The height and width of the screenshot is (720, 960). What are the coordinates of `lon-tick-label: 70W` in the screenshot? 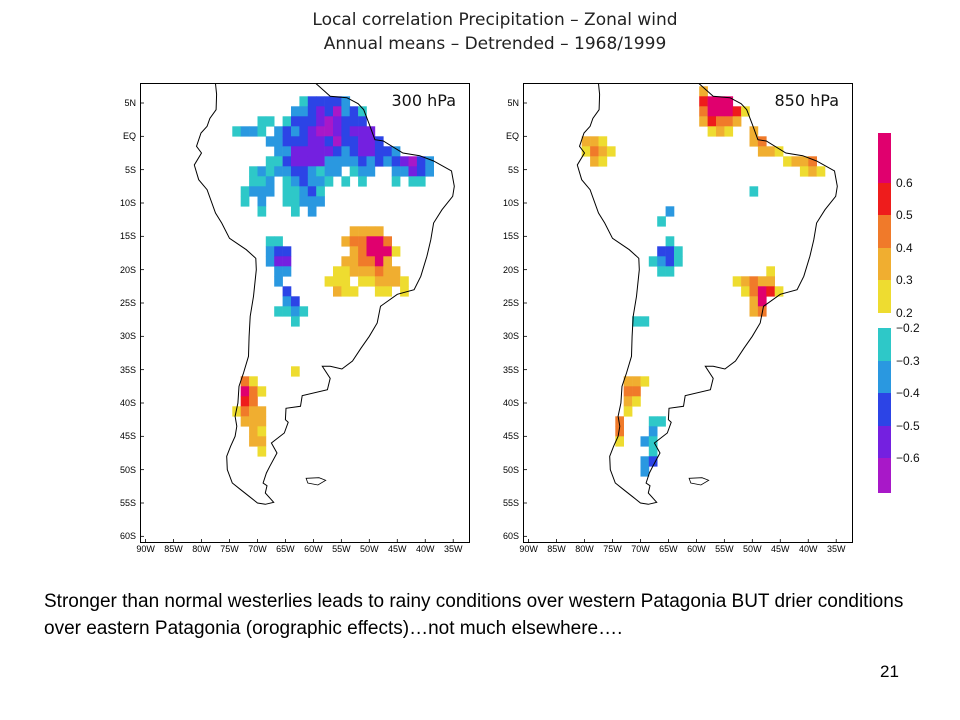 It's located at (640, 549).